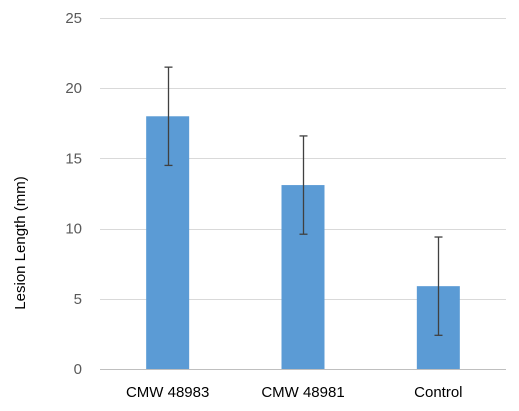 This screenshot has height=411, width=519. Describe the element at coordinates (168, 242) in the screenshot. I see `bar` at that location.